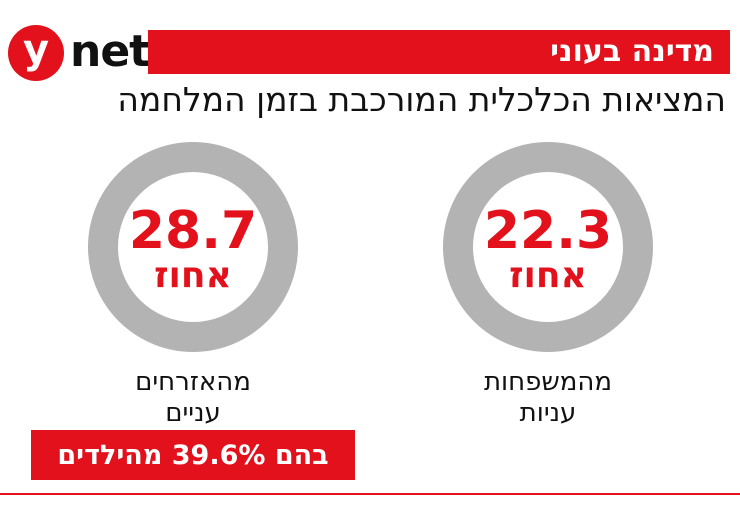 The height and width of the screenshot is (527, 740). I want to click on page-subtitle: המציאות הכלכלית המורכבת בזמן המלחמה, so click(421, 99).